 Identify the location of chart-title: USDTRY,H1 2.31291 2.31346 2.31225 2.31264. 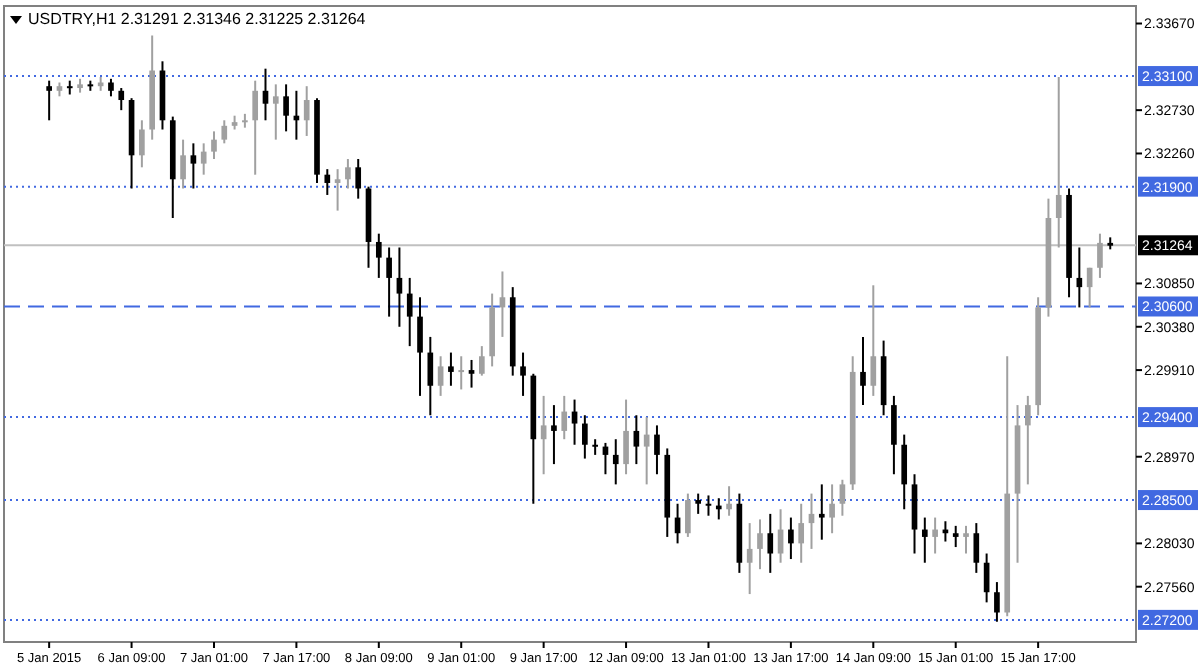
(197, 19).